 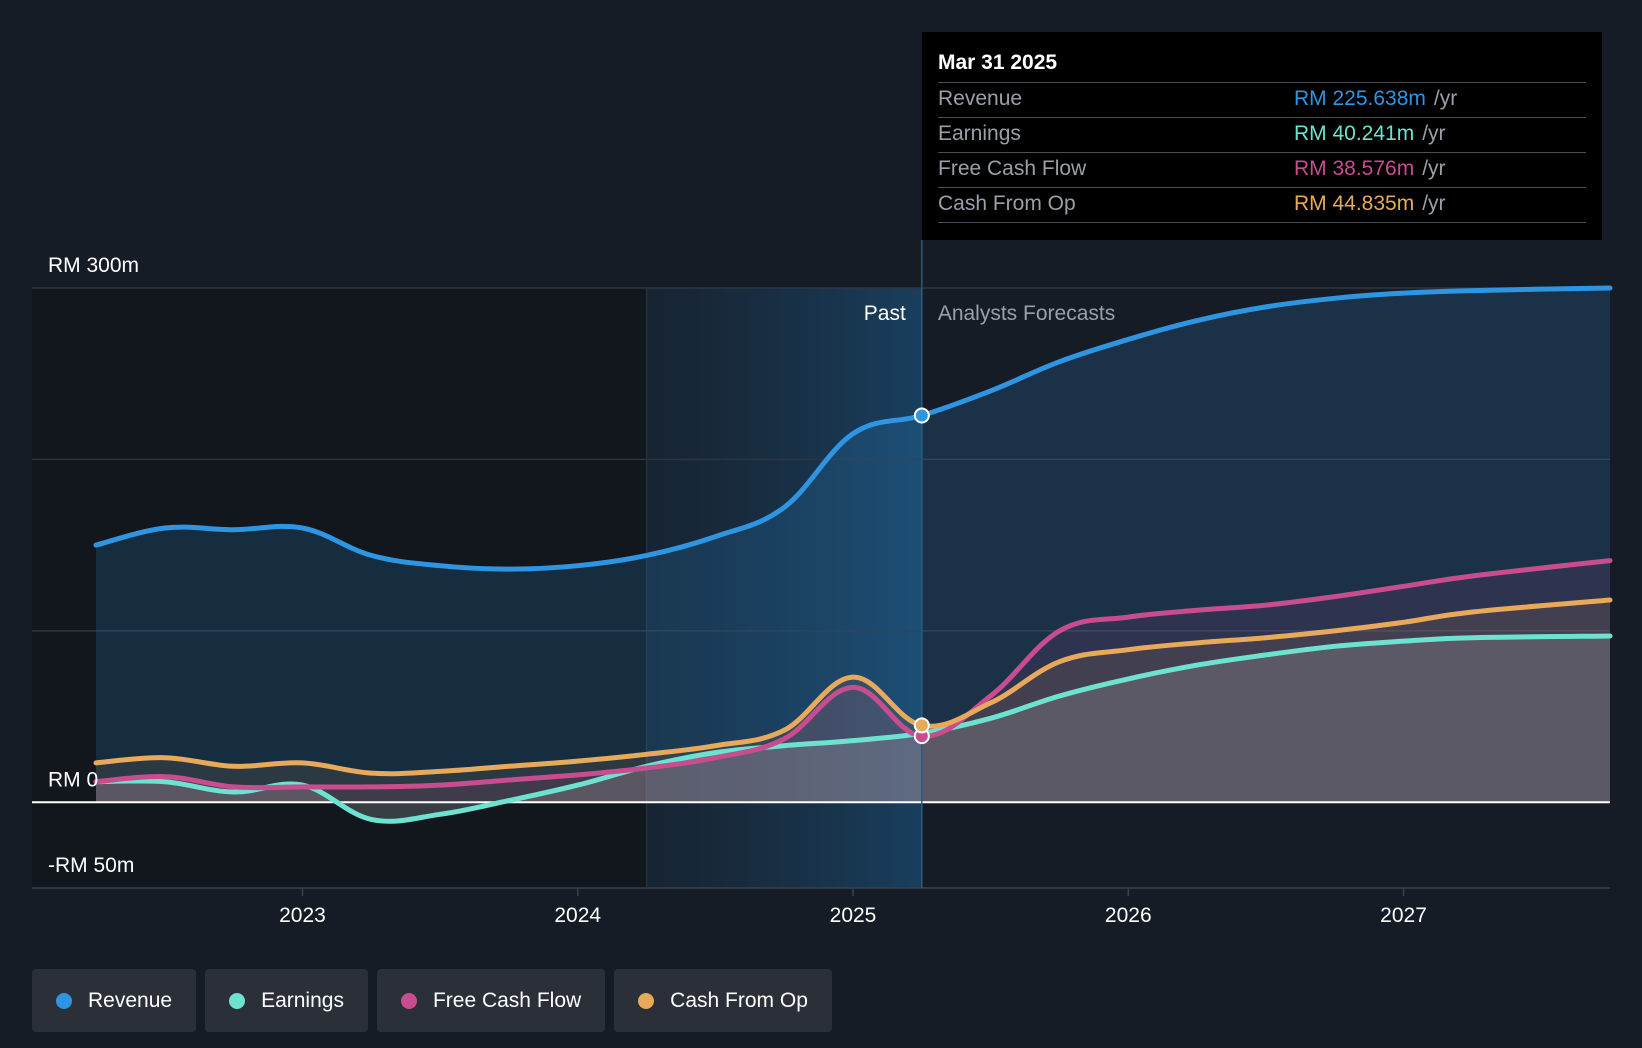 I want to click on x-tick-label: 2026, so click(x=1128, y=915).